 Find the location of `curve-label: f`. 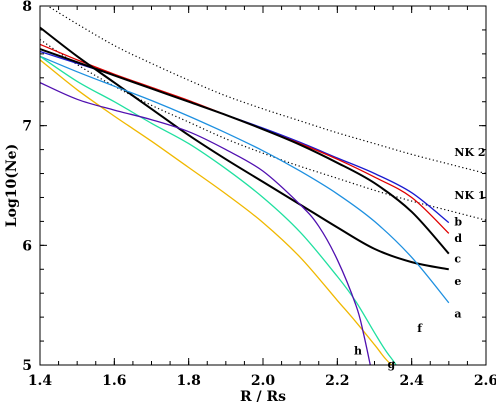

curve-label: f is located at coordinates (420, 328).